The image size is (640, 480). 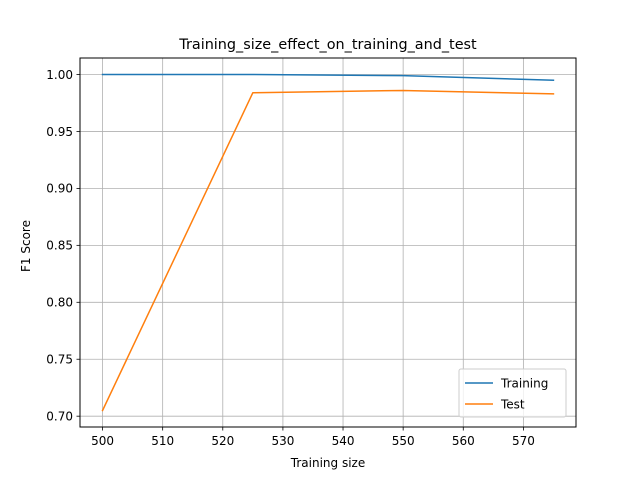 What do you see at coordinates (59, 189) in the screenshot?
I see `y-tick-label: 0.90` at bounding box center [59, 189].